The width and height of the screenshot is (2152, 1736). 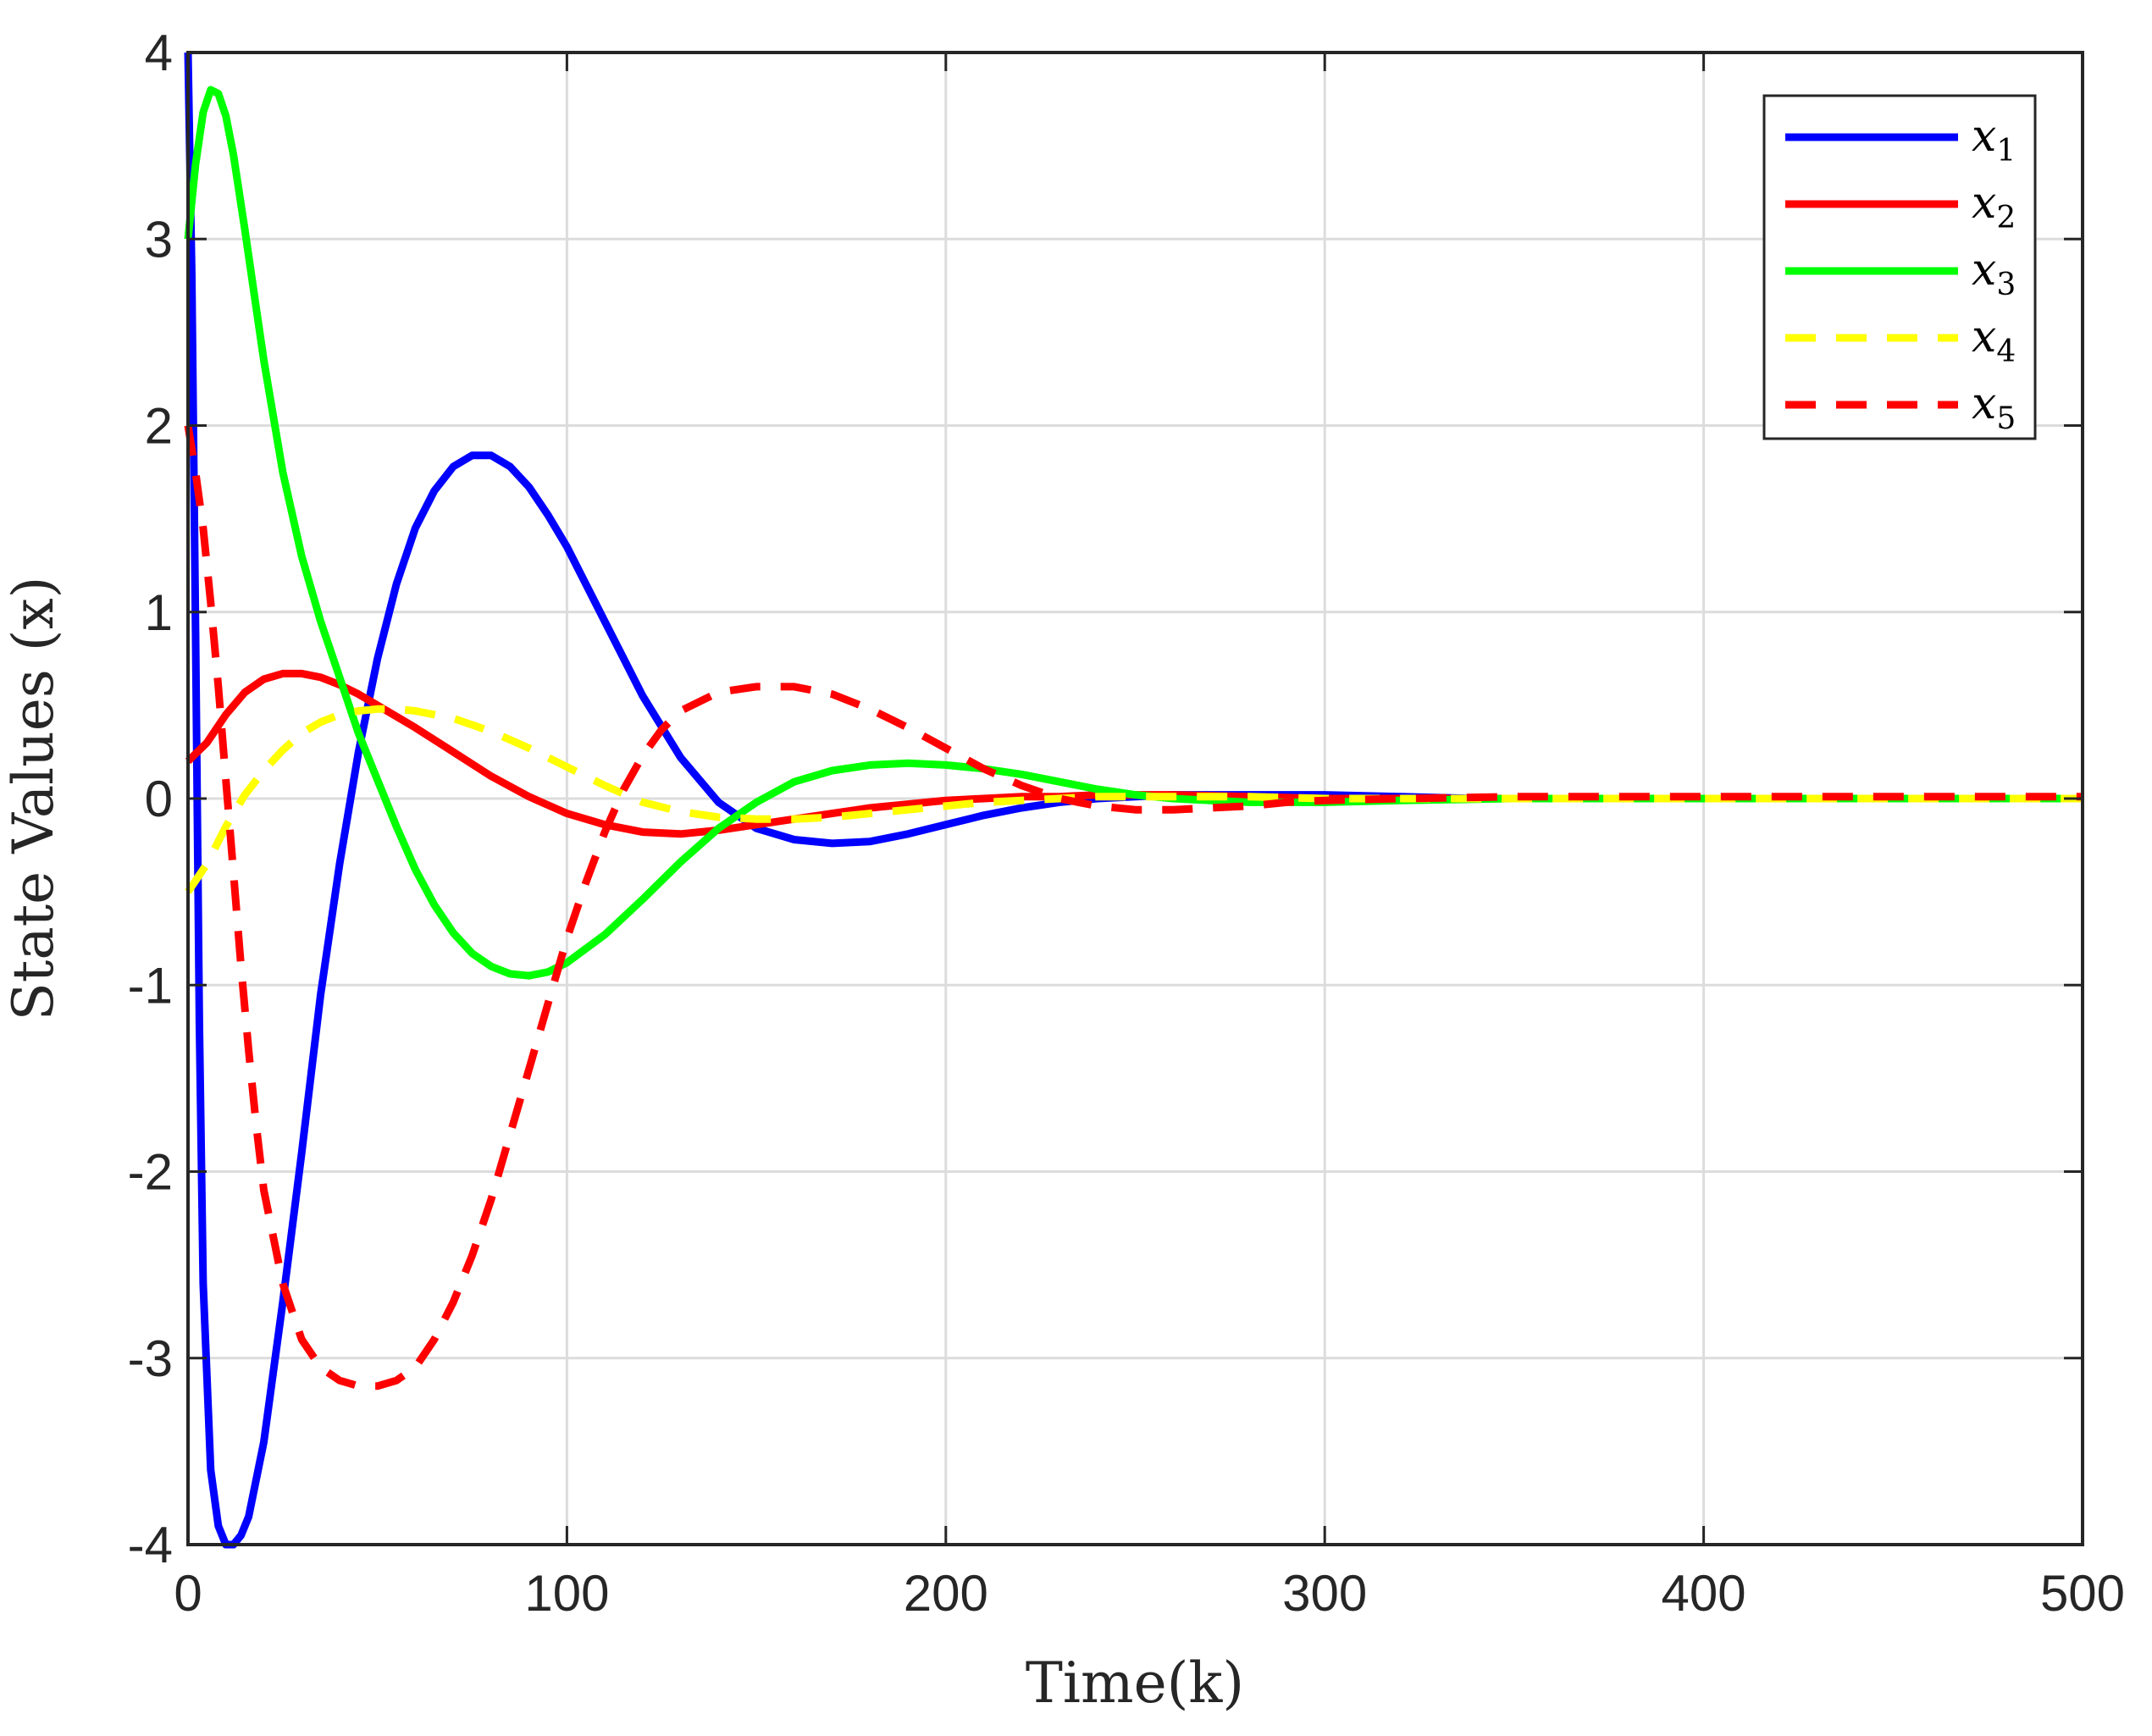 What do you see at coordinates (150, 985) in the screenshot?
I see `y-tick-label: -1` at bounding box center [150, 985].